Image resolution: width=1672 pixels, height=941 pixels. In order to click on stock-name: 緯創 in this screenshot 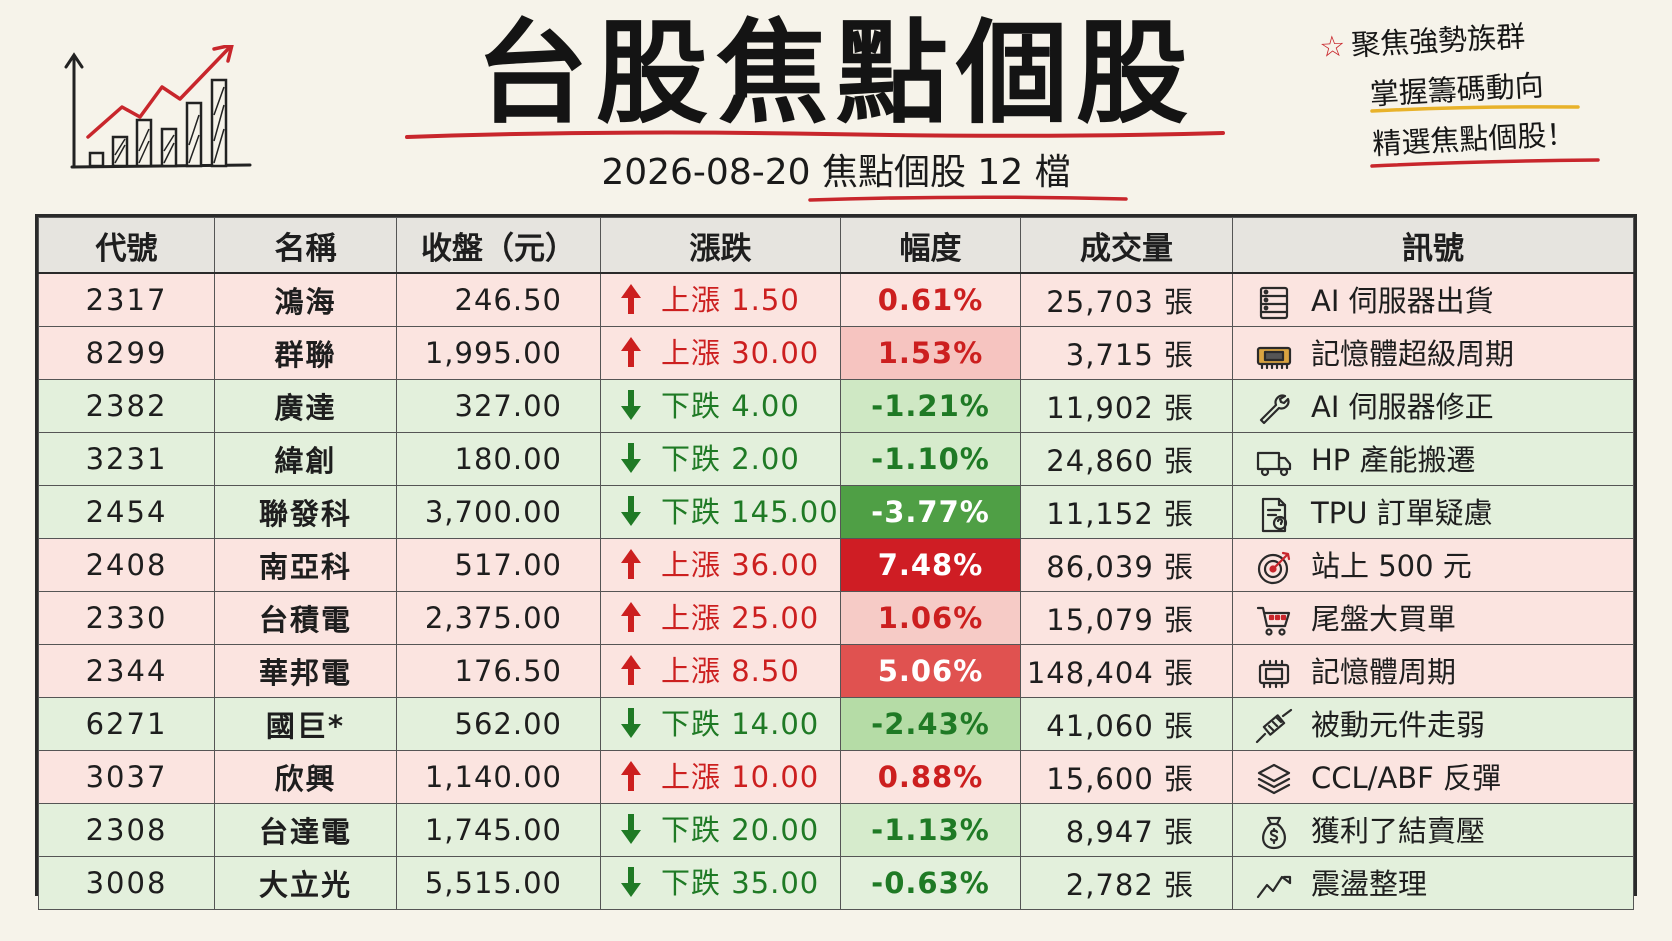, I will do `click(305, 459)`.